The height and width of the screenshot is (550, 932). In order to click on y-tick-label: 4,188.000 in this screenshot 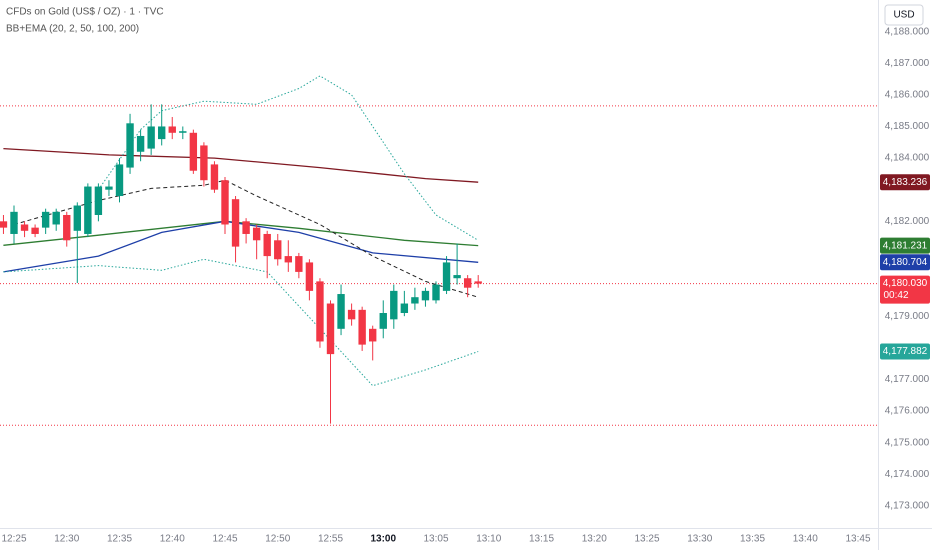, I will do `click(907, 31)`.